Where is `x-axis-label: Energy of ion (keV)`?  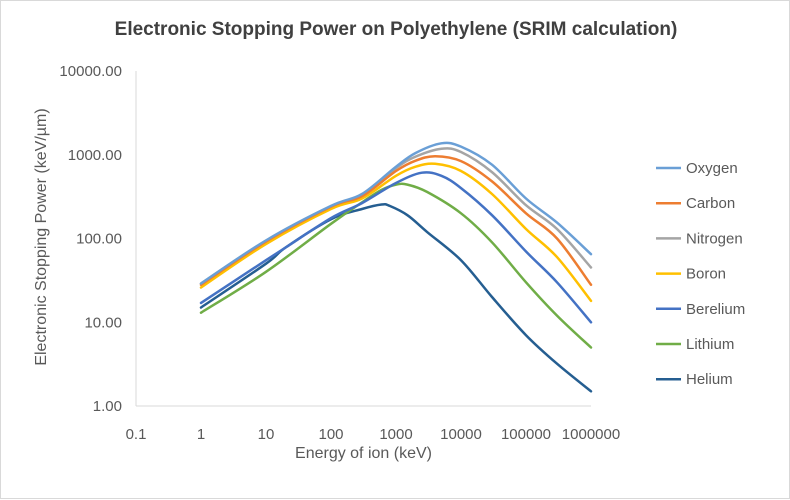
x-axis-label: Energy of ion (keV) is located at coordinates (363, 453).